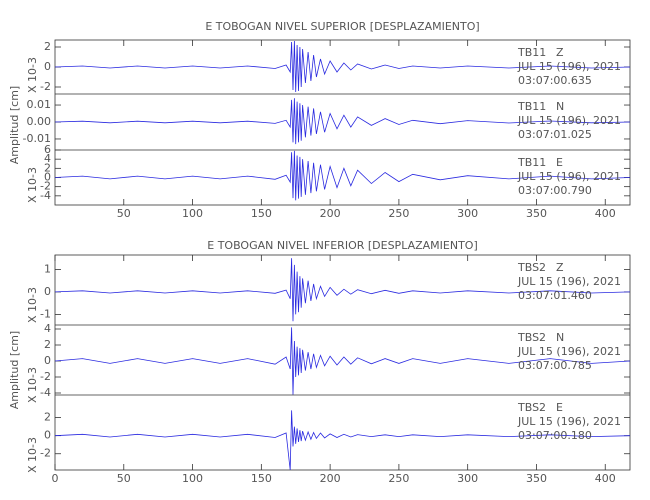  I want to click on x-tick-label: 0, so click(55, 478).